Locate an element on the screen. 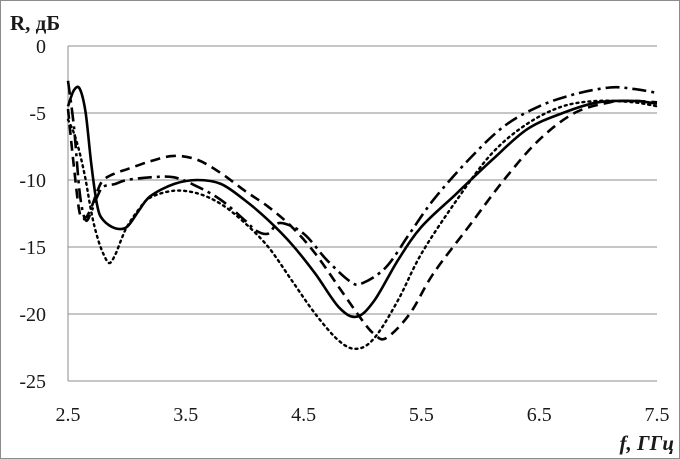  x-tick-label: 2.5 is located at coordinates (68, 415).